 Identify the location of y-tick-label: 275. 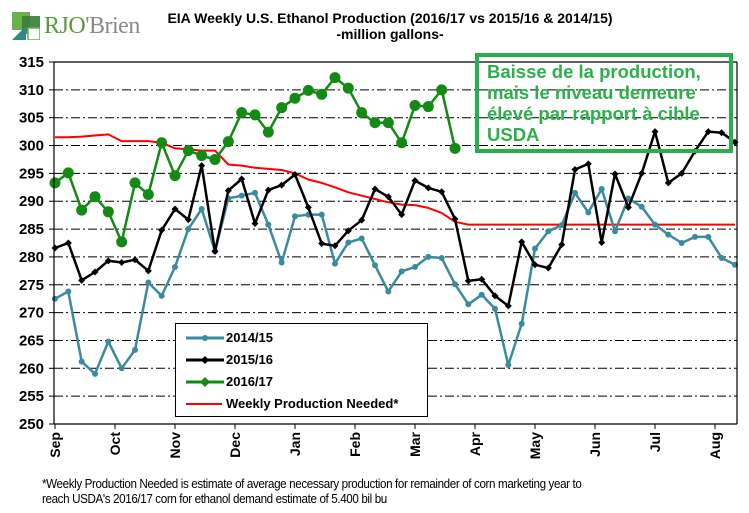
(31, 285).